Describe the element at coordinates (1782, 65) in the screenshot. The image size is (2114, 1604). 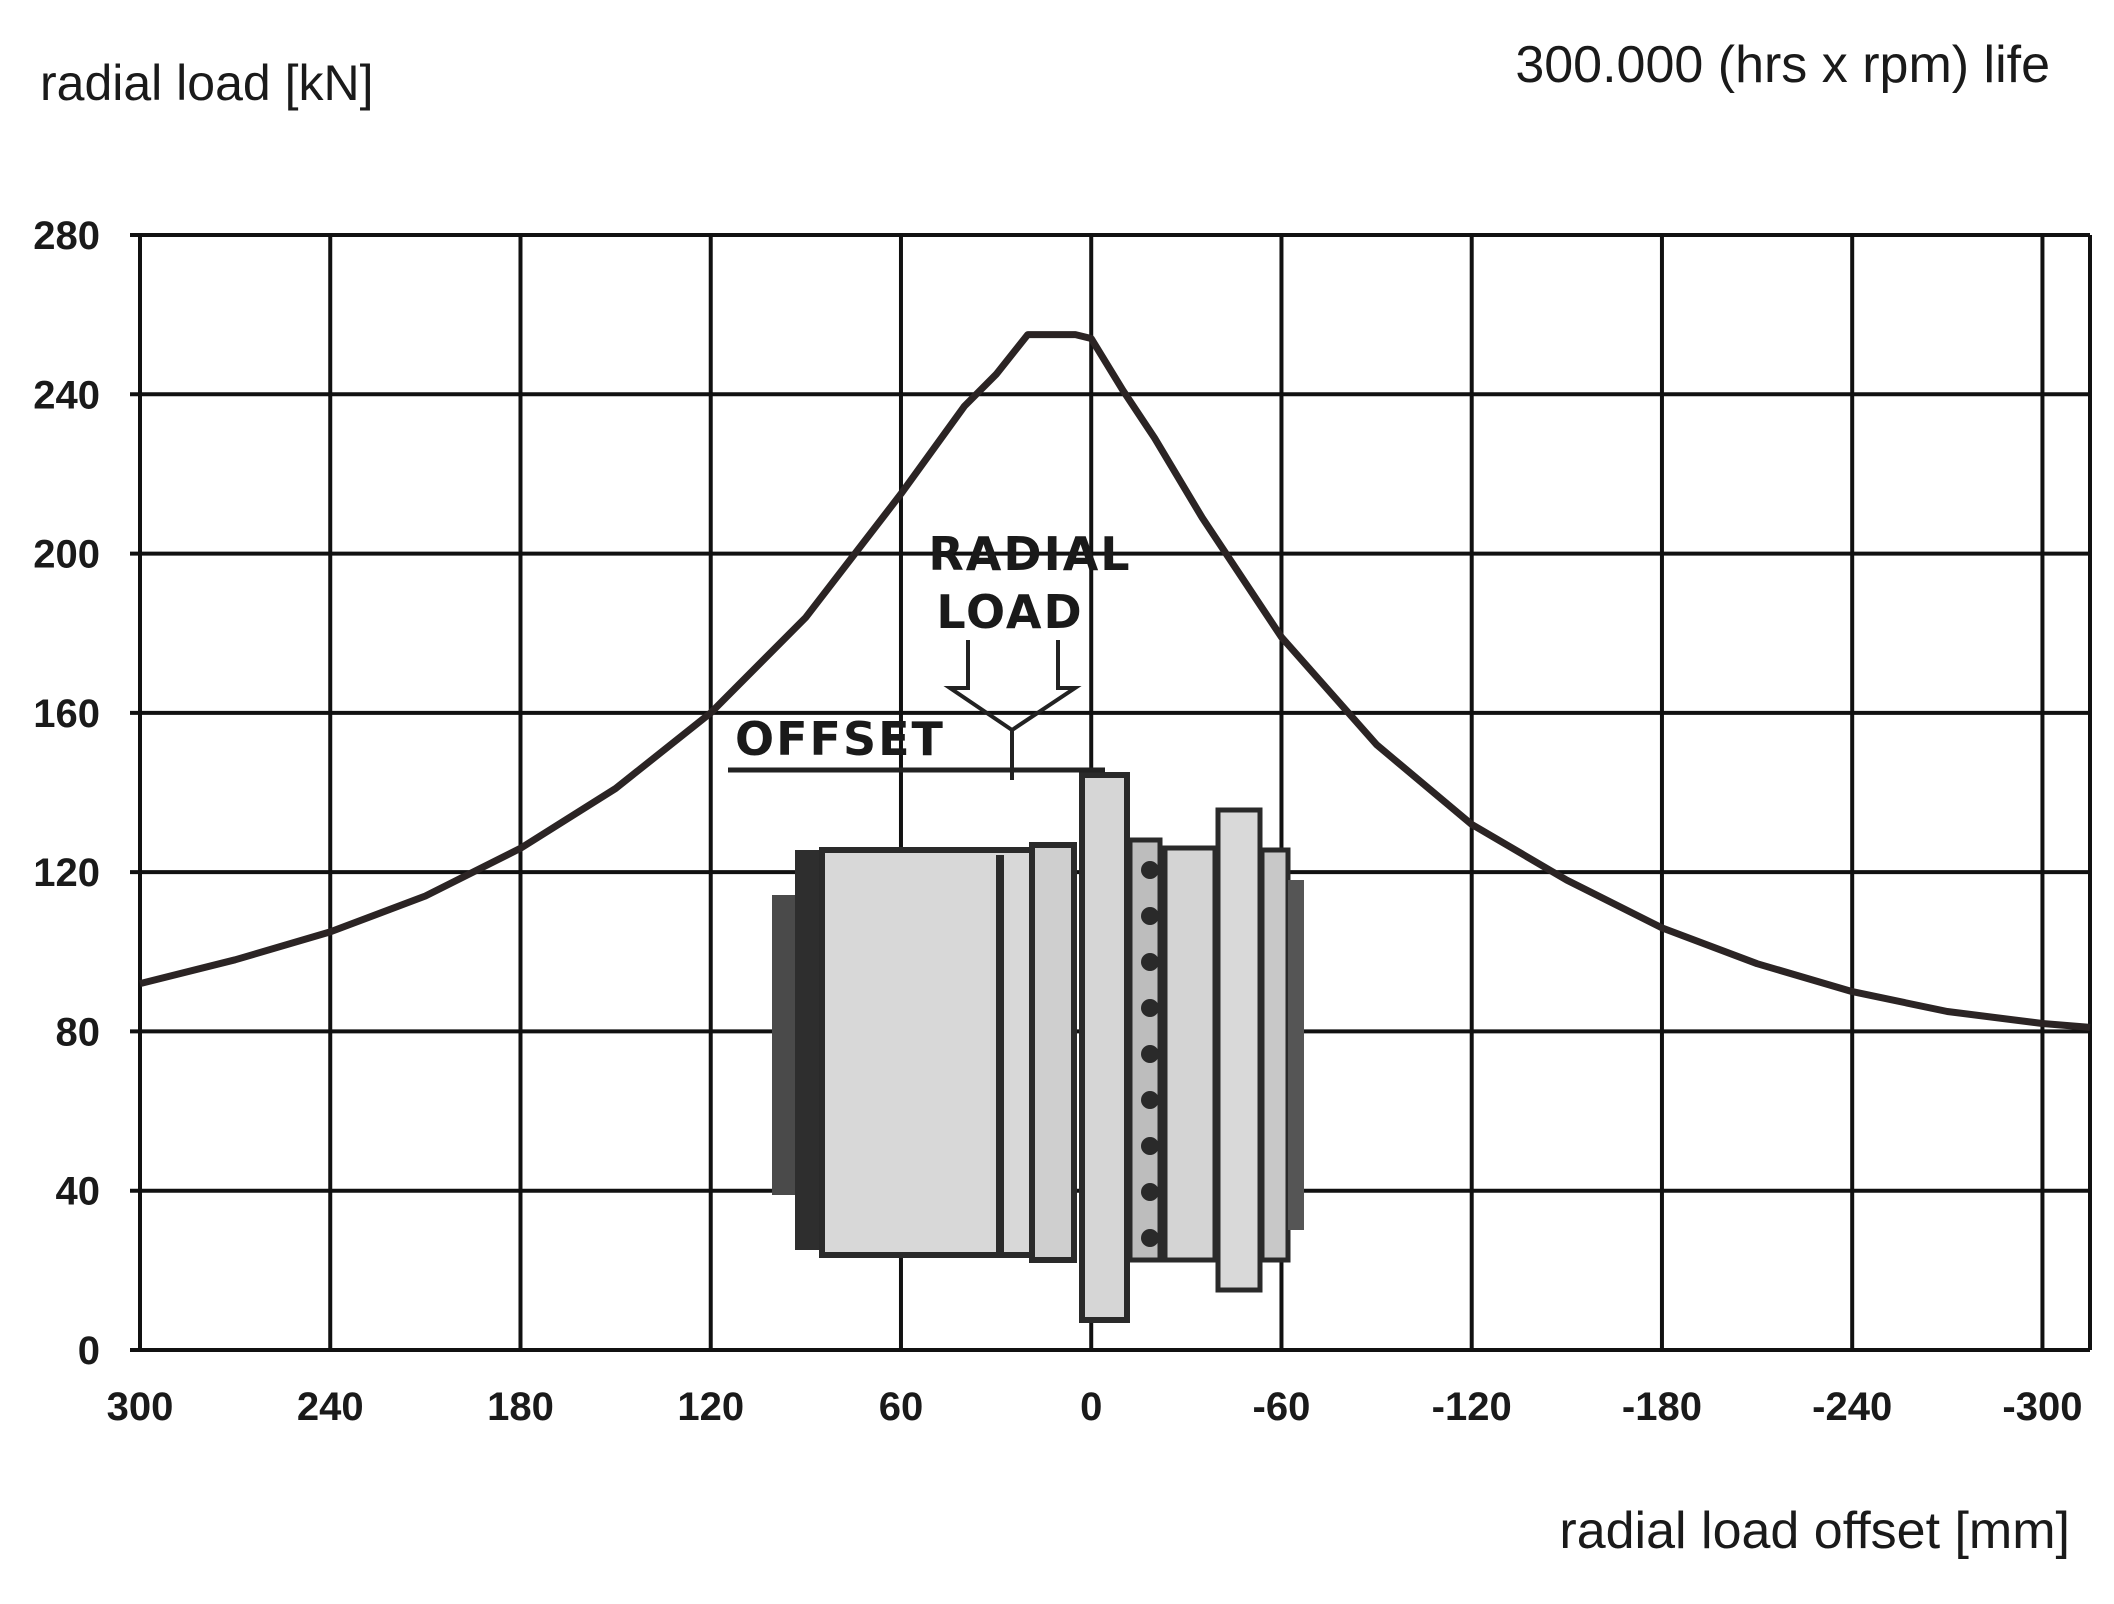
I see `life-note: 300.000 (hrs x rpm) life` at that location.